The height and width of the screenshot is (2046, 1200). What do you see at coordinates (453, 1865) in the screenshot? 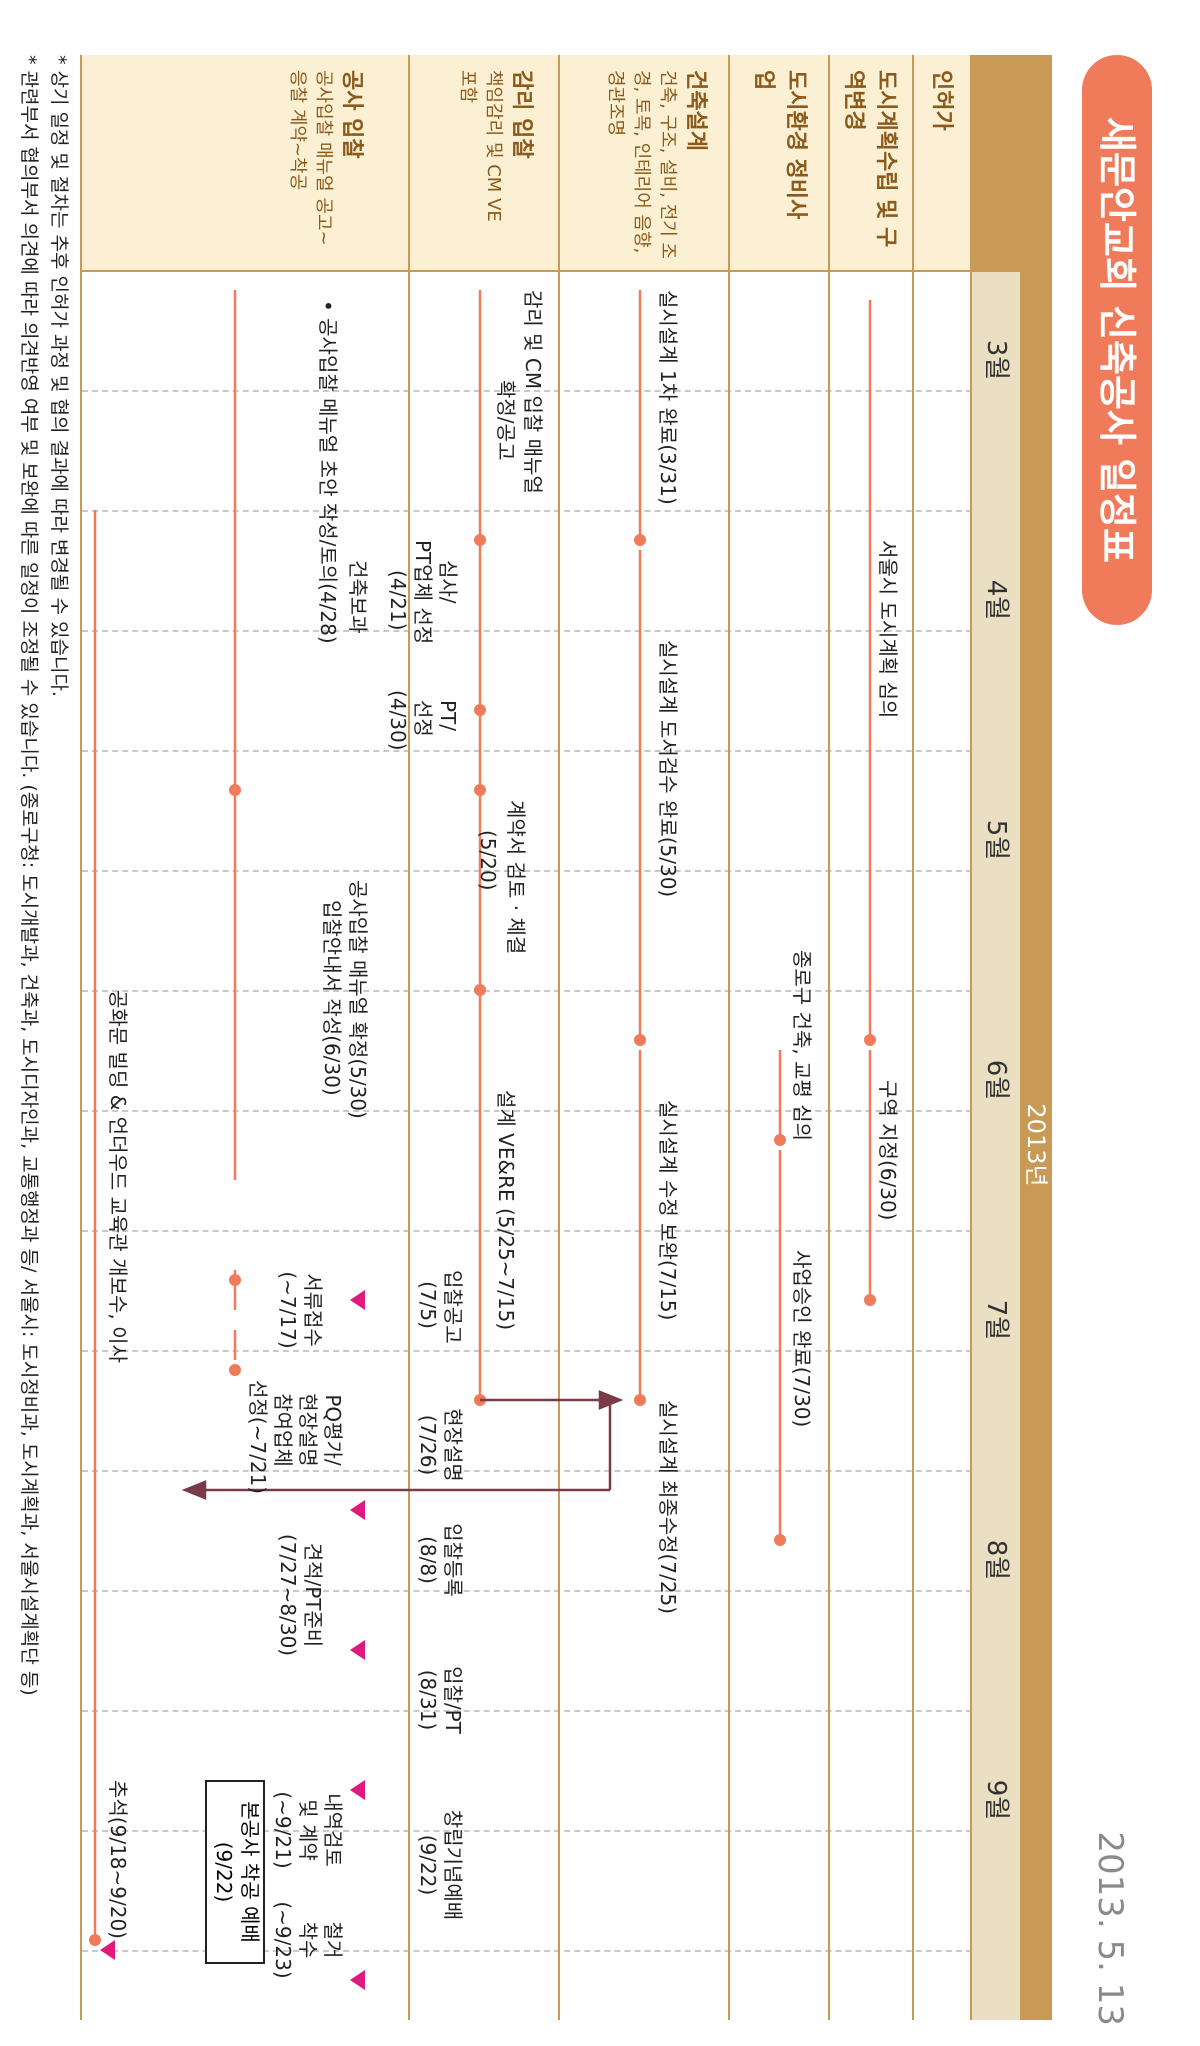
I see `founding-label-a: 창립기념예배` at bounding box center [453, 1865].